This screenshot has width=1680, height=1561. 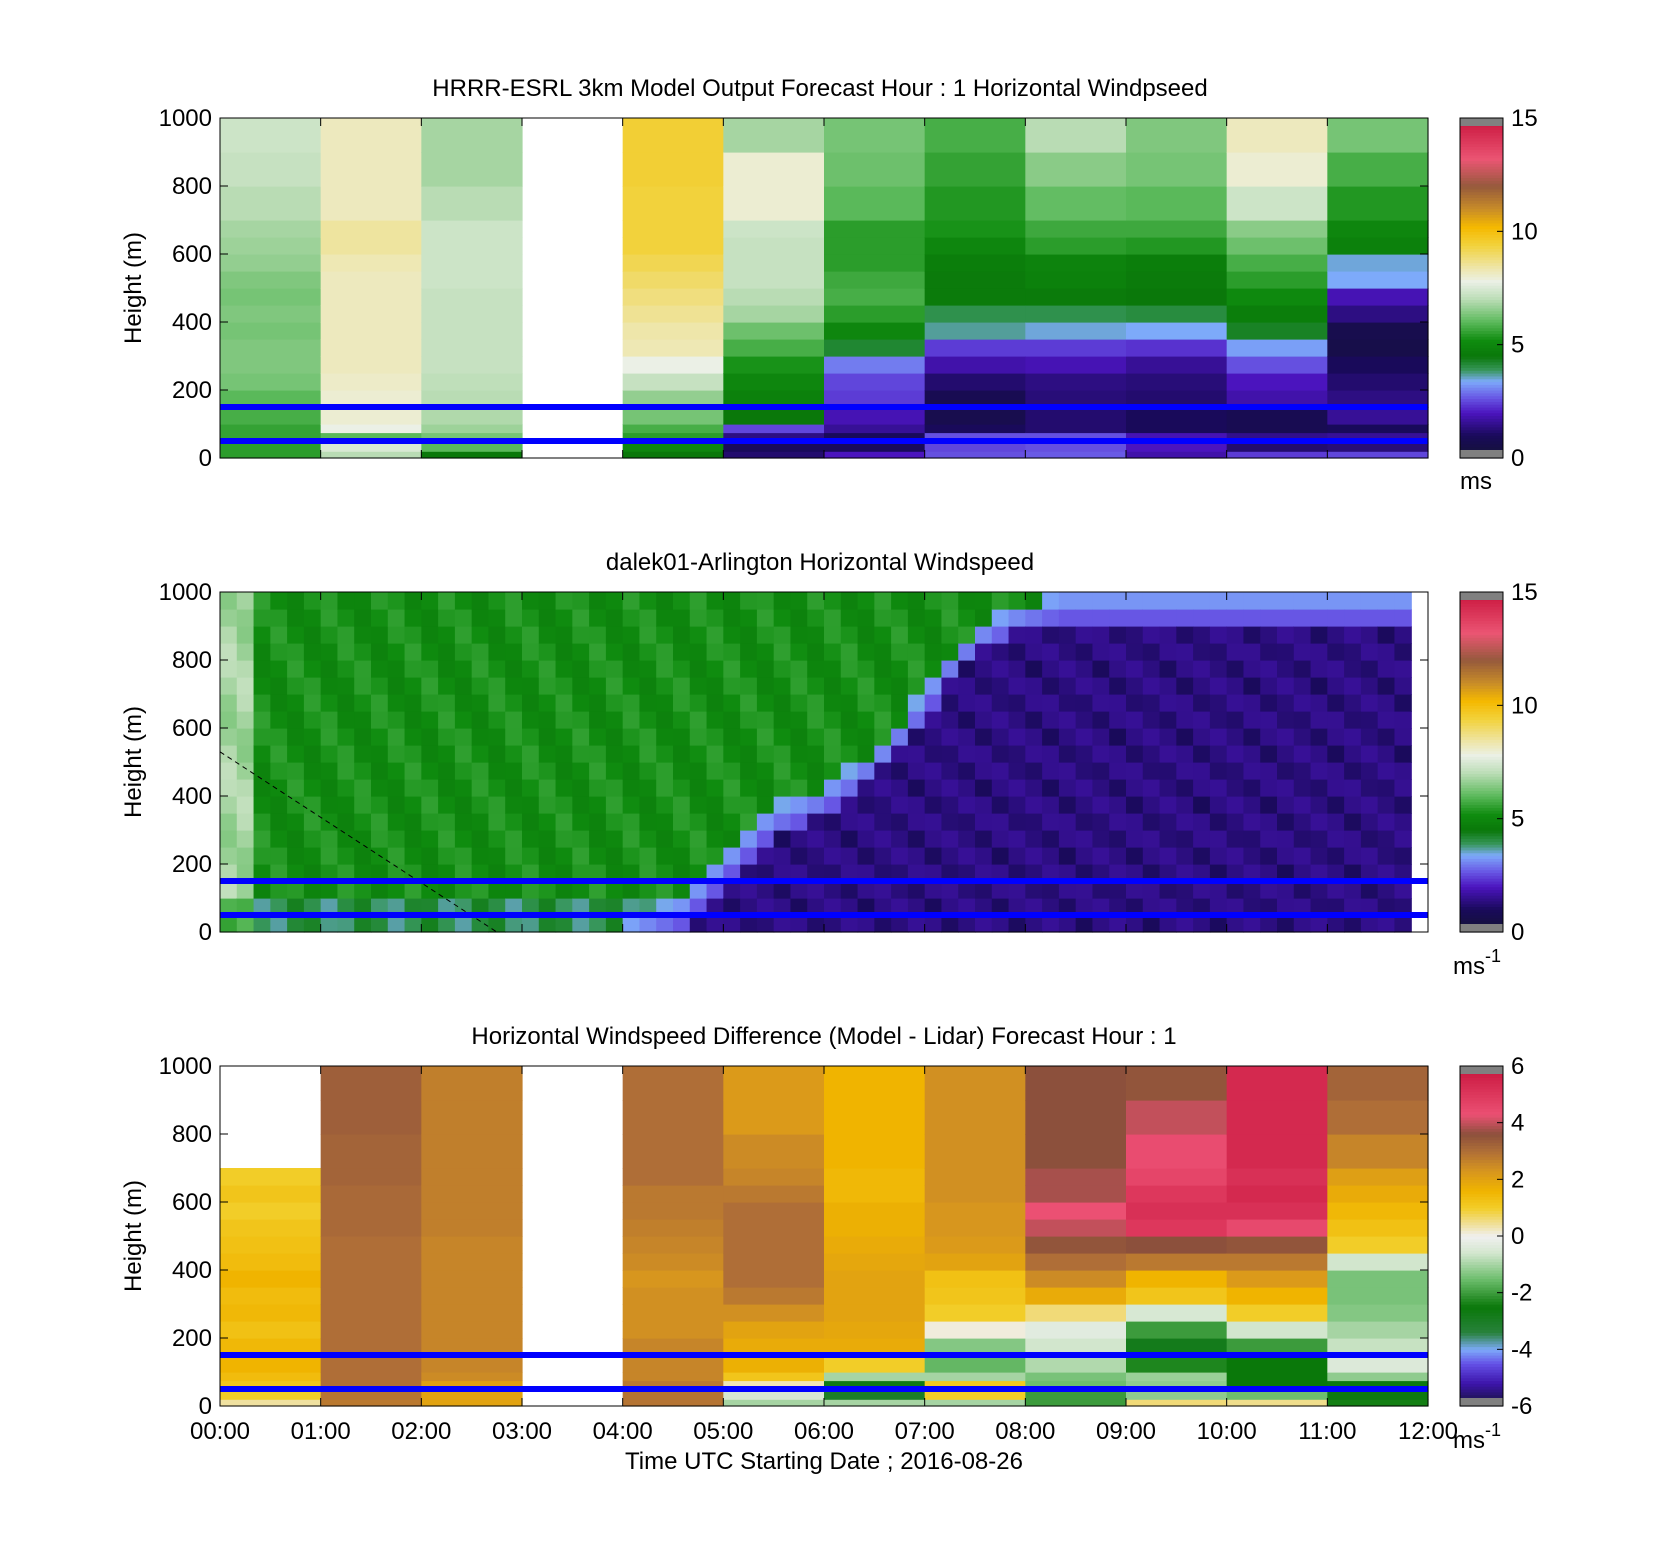 What do you see at coordinates (1481, 288) in the screenshot?
I see `colorbar-frame` at bounding box center [1481, 288].